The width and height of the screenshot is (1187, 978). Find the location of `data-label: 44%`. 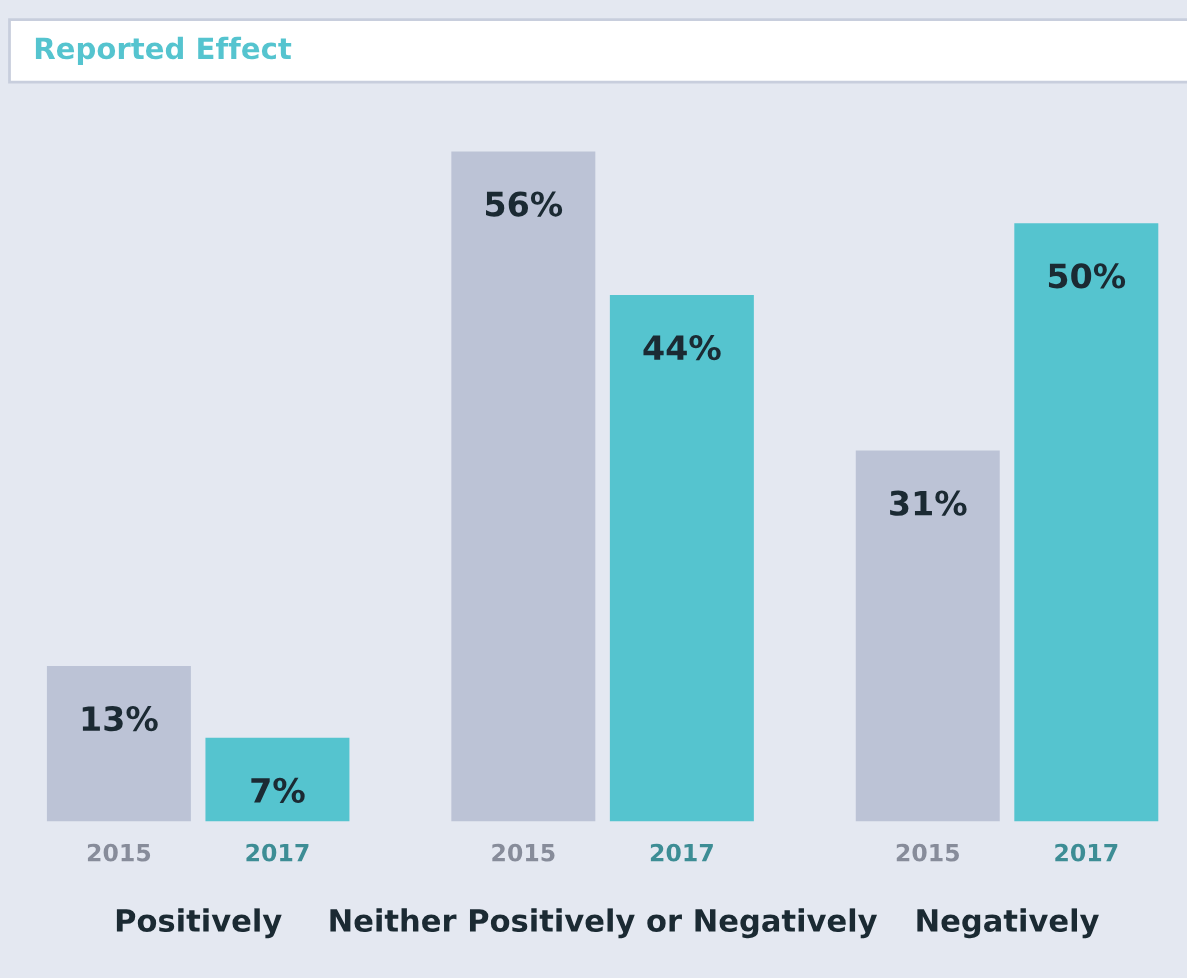

data-label: 44% is located at coordinates (682, 348).